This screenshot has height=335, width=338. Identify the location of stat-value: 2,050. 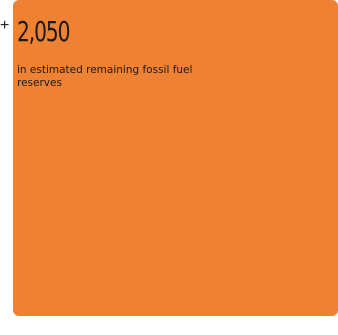
(43, 31).